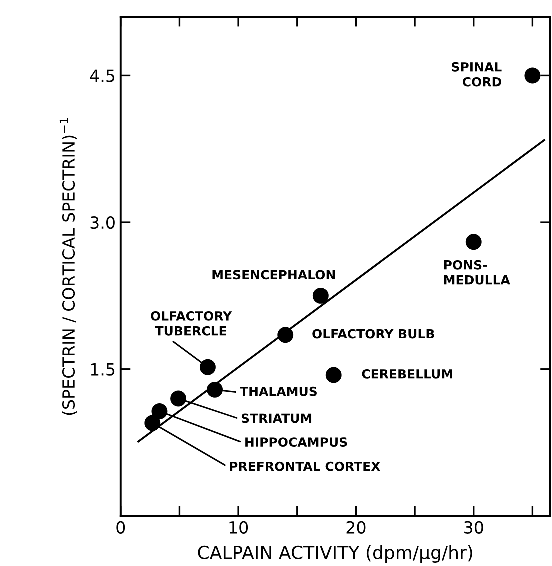 This screenshot has width=552, height=566. I want to click on y-tick-label: 4.5, so click(102, 76).